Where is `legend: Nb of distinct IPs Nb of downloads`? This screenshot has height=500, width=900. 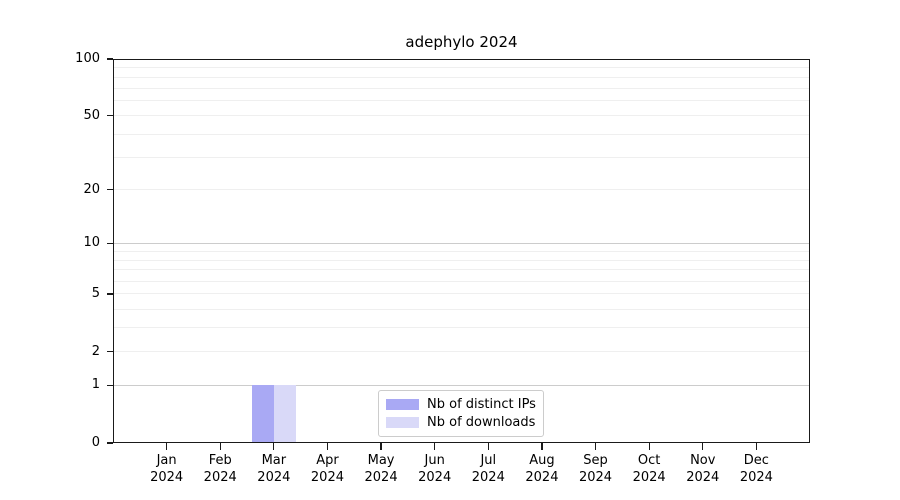 legend: Nb of distinct IPs Nb of downloads is located at coordinates (461, 413).